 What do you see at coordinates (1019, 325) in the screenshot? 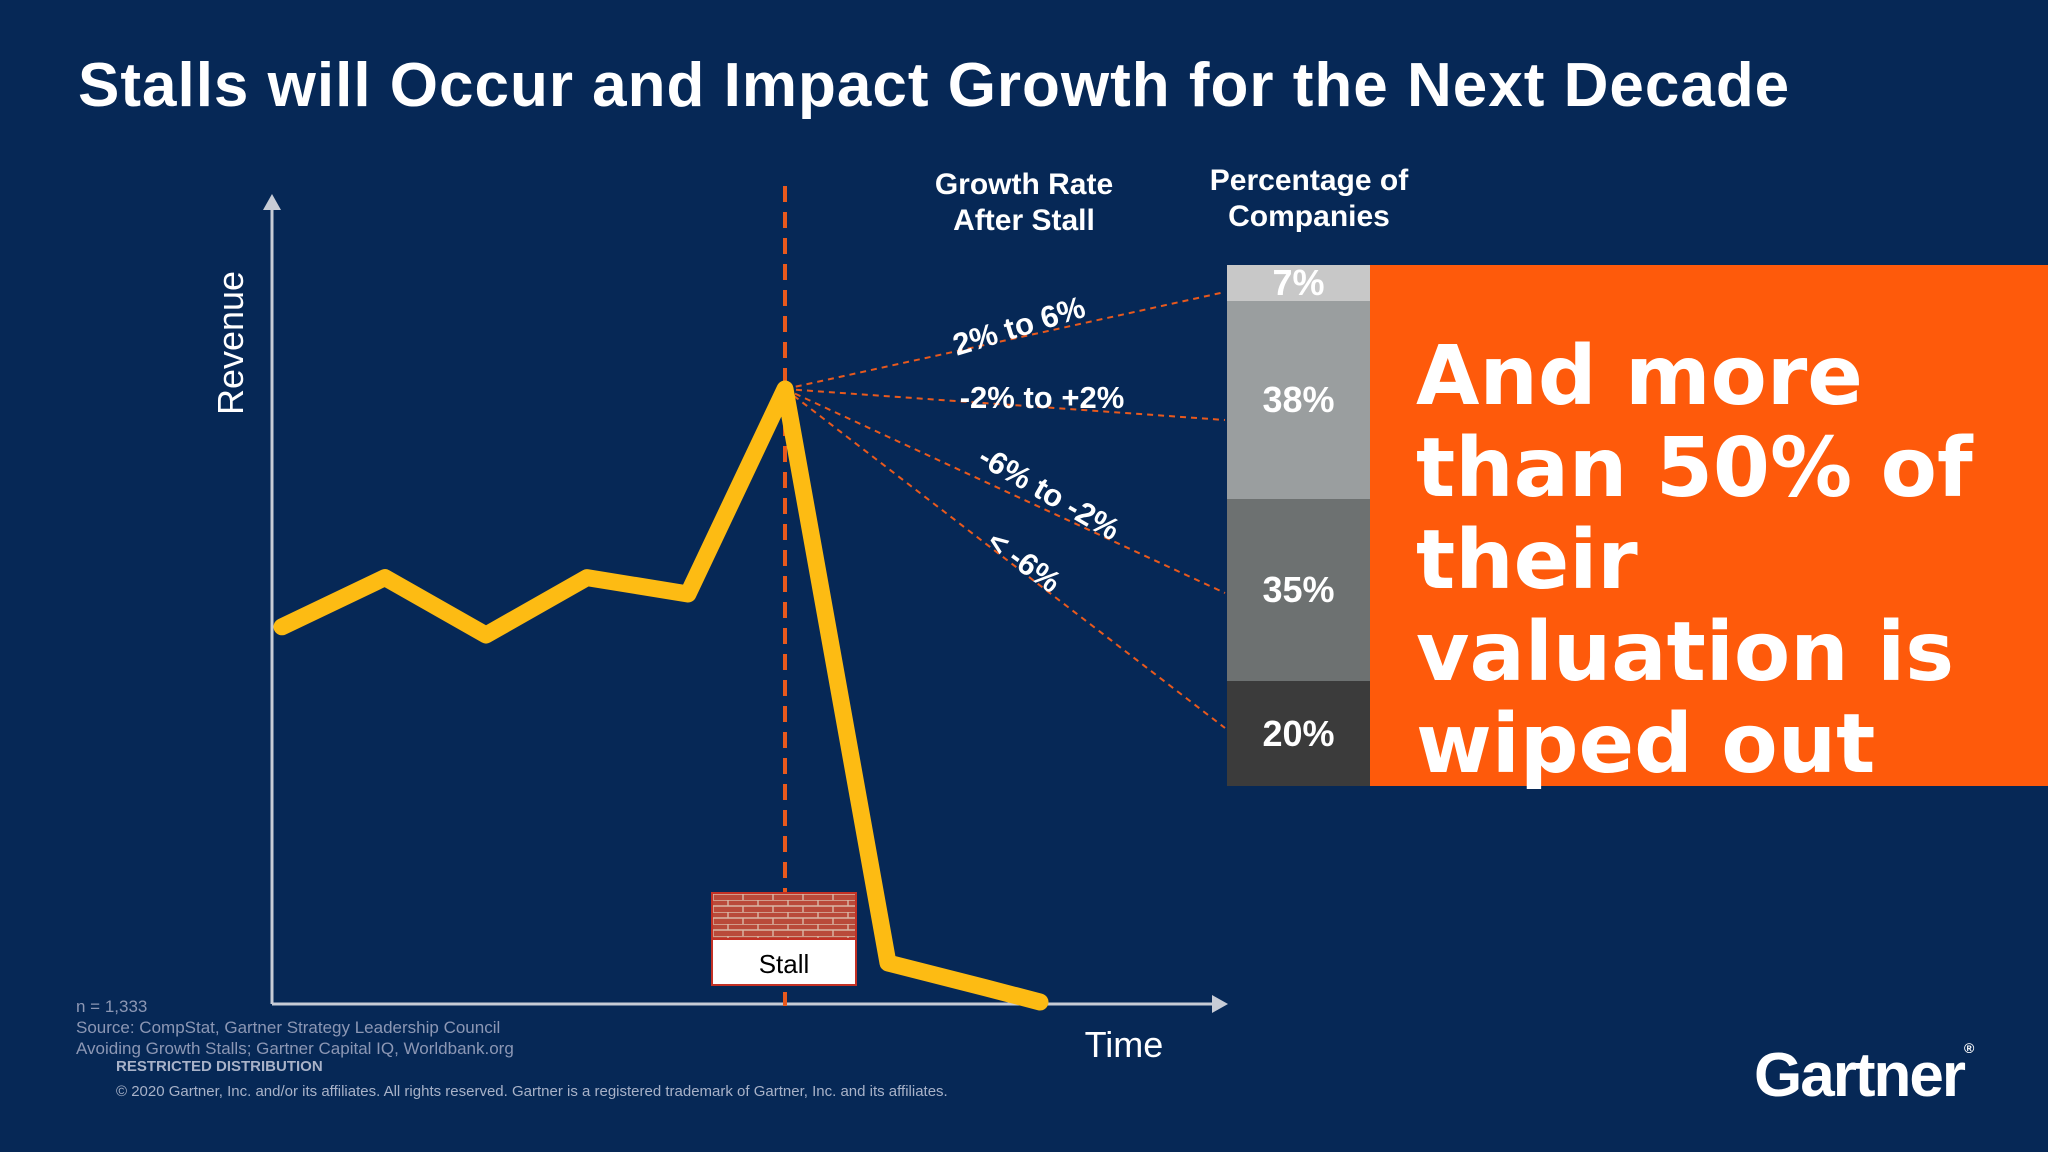
I see `growth-rate-label-1: 2% to 6%` at bounding box center [1019, 325].